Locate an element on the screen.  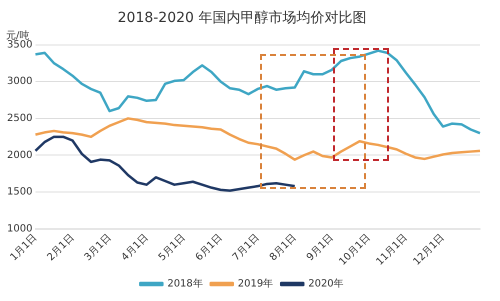
y-tick-label: 2000 is located at coordinates (19, 155).